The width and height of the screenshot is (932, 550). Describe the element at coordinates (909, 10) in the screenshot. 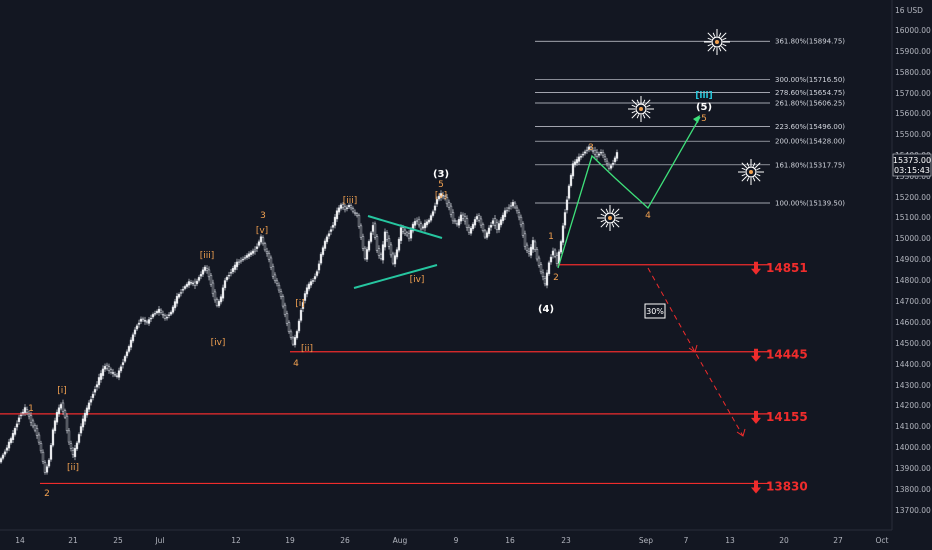

I see `y-tick-label: 16 USD` at that location.